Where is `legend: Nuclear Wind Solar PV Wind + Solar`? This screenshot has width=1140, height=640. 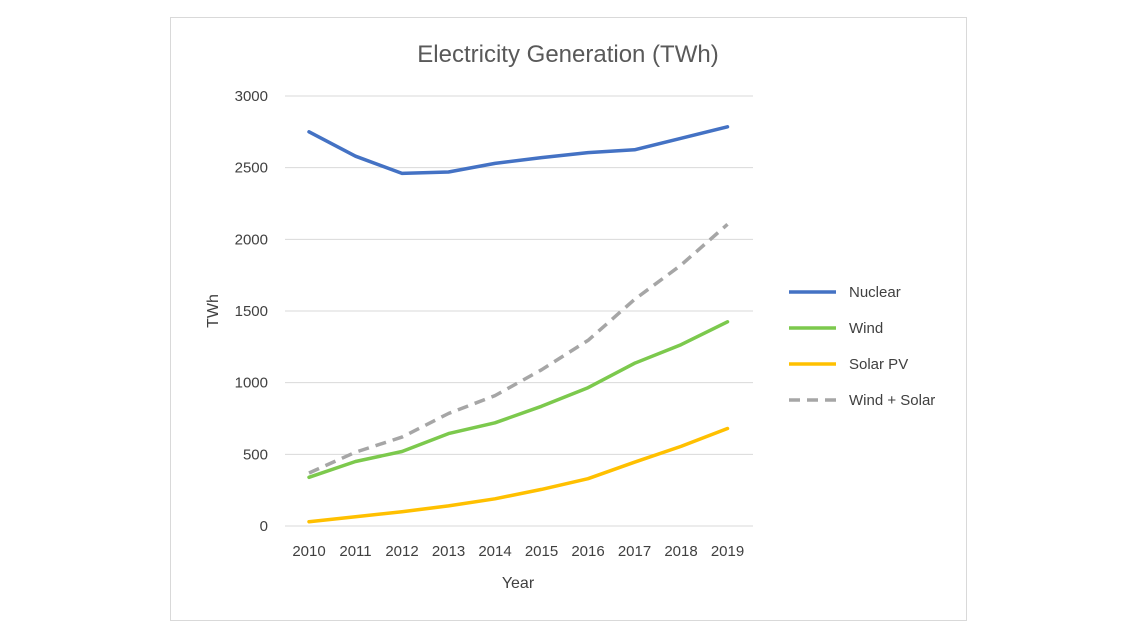 legend: Nuclear Wind Solar PV Wind + Solar is located at coordinates (862, 346).